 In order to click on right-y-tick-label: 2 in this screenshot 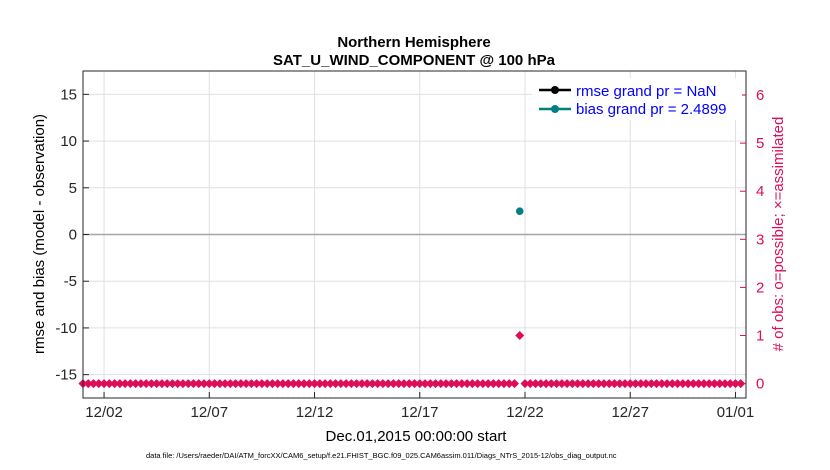, I will do `click(760, 287)`.